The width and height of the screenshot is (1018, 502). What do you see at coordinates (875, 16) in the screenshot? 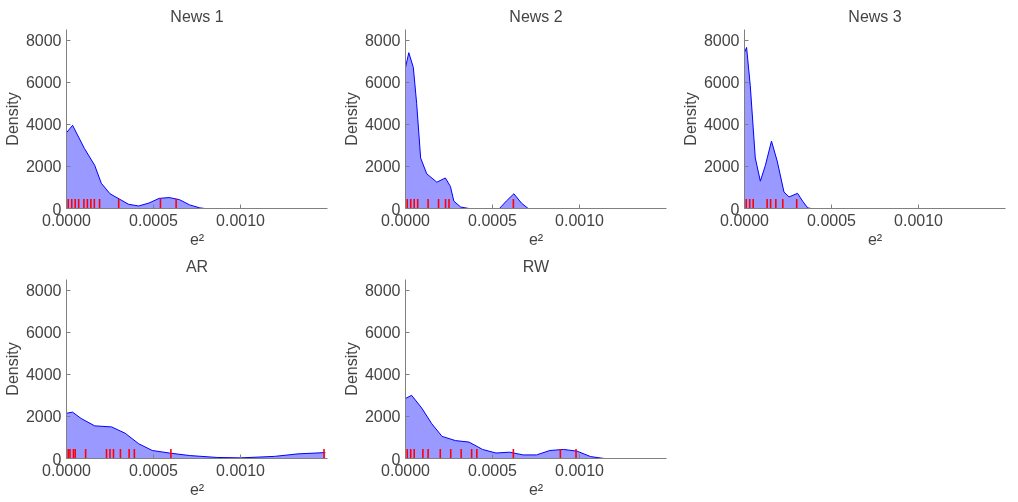
I see `chart-title: News 3` at bounding box center [875, 16].